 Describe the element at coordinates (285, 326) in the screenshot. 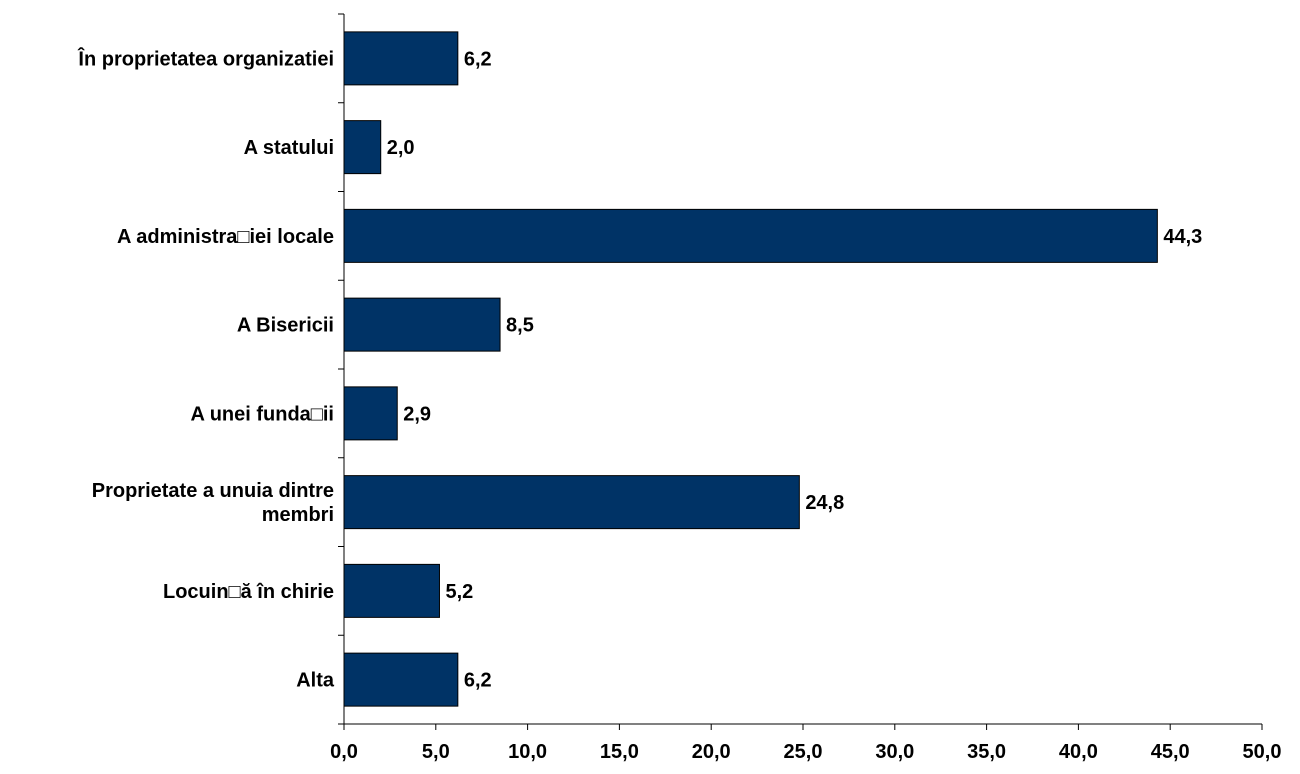

I see `category-label: A Bisericii` at that location.